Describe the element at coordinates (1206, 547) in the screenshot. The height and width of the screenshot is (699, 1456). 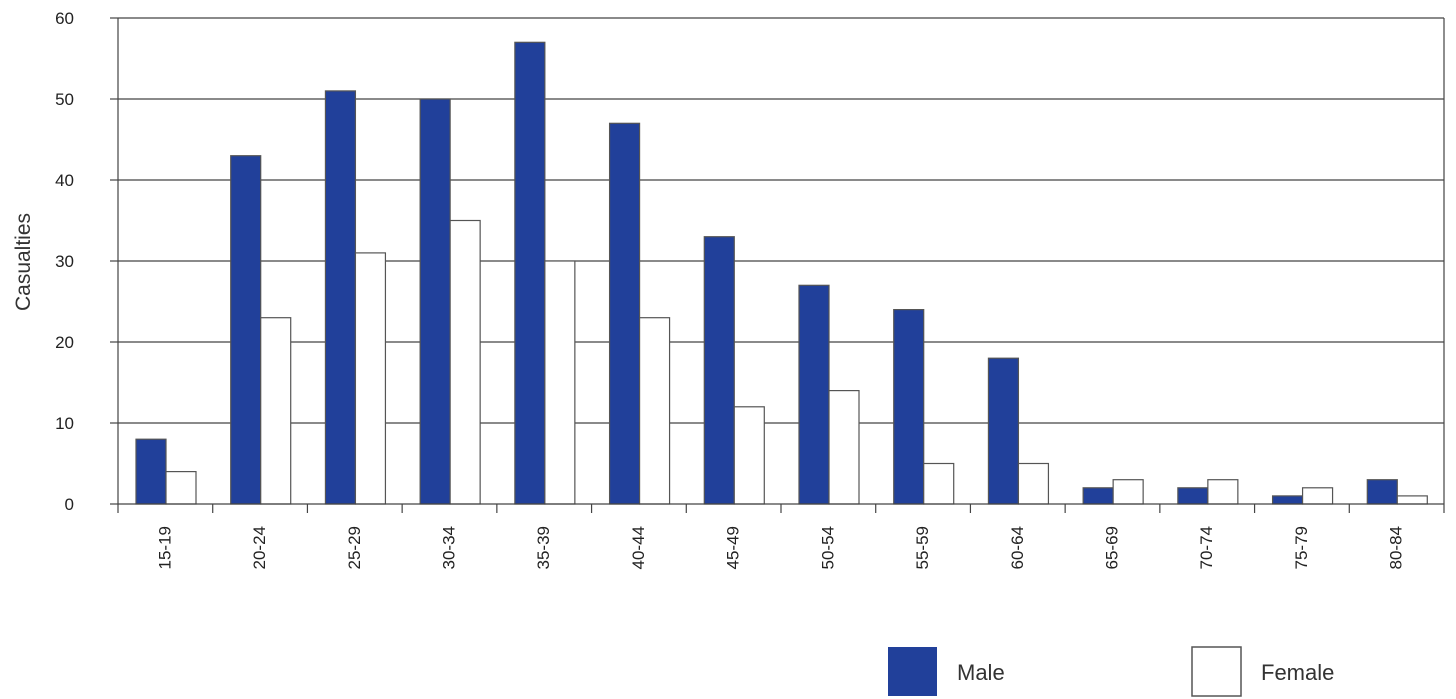
I see `x-tick-label: 70-74` at that location.